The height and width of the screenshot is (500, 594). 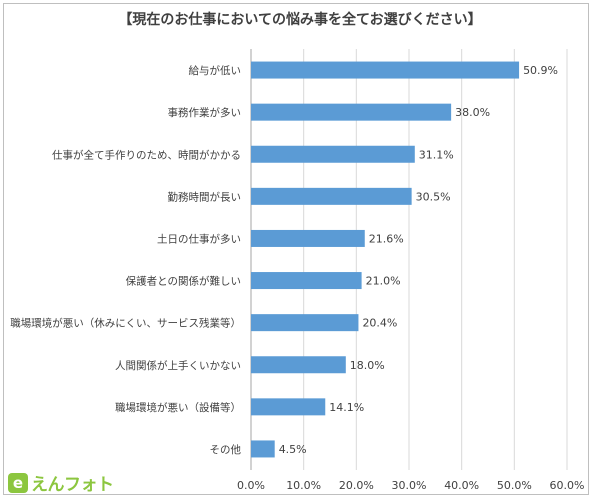 I want to click on category-label: 職場環境が悪い（休みにくい、サービス残業等）, so click(x=125, y=323).